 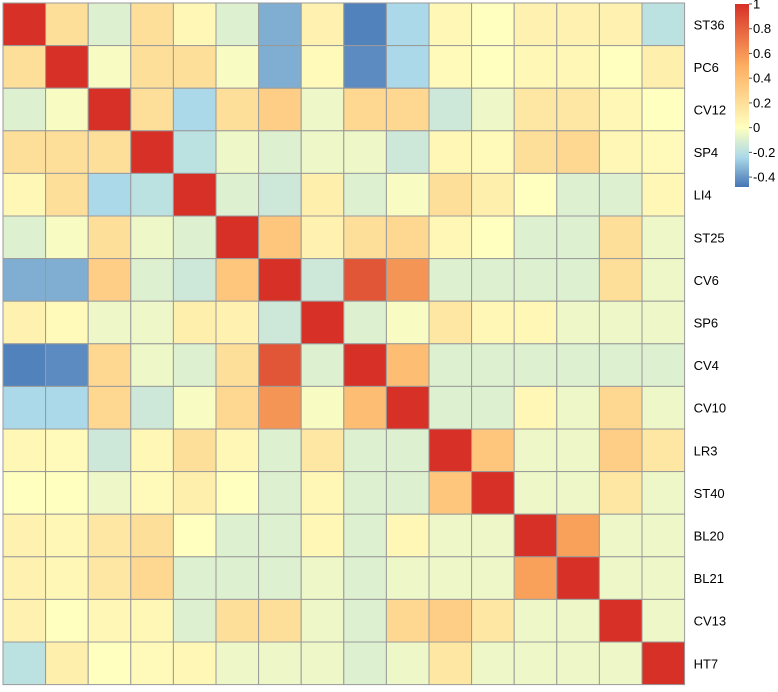 I want to click on legend-tick-label: -0.2, so click(x=764, y=152).